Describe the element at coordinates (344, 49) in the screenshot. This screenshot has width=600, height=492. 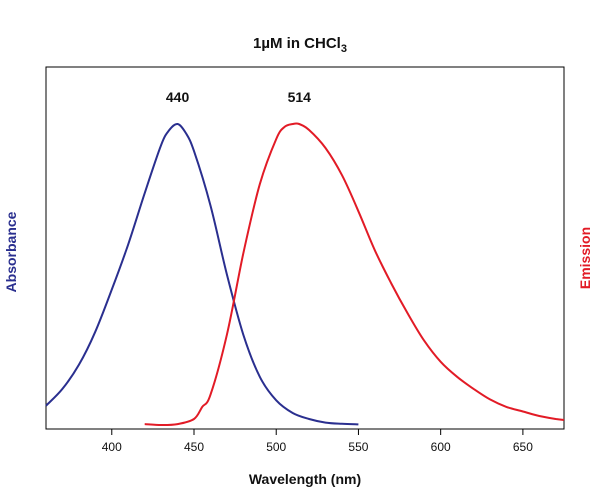
I see `chart-title-subscript: 3` at that location.